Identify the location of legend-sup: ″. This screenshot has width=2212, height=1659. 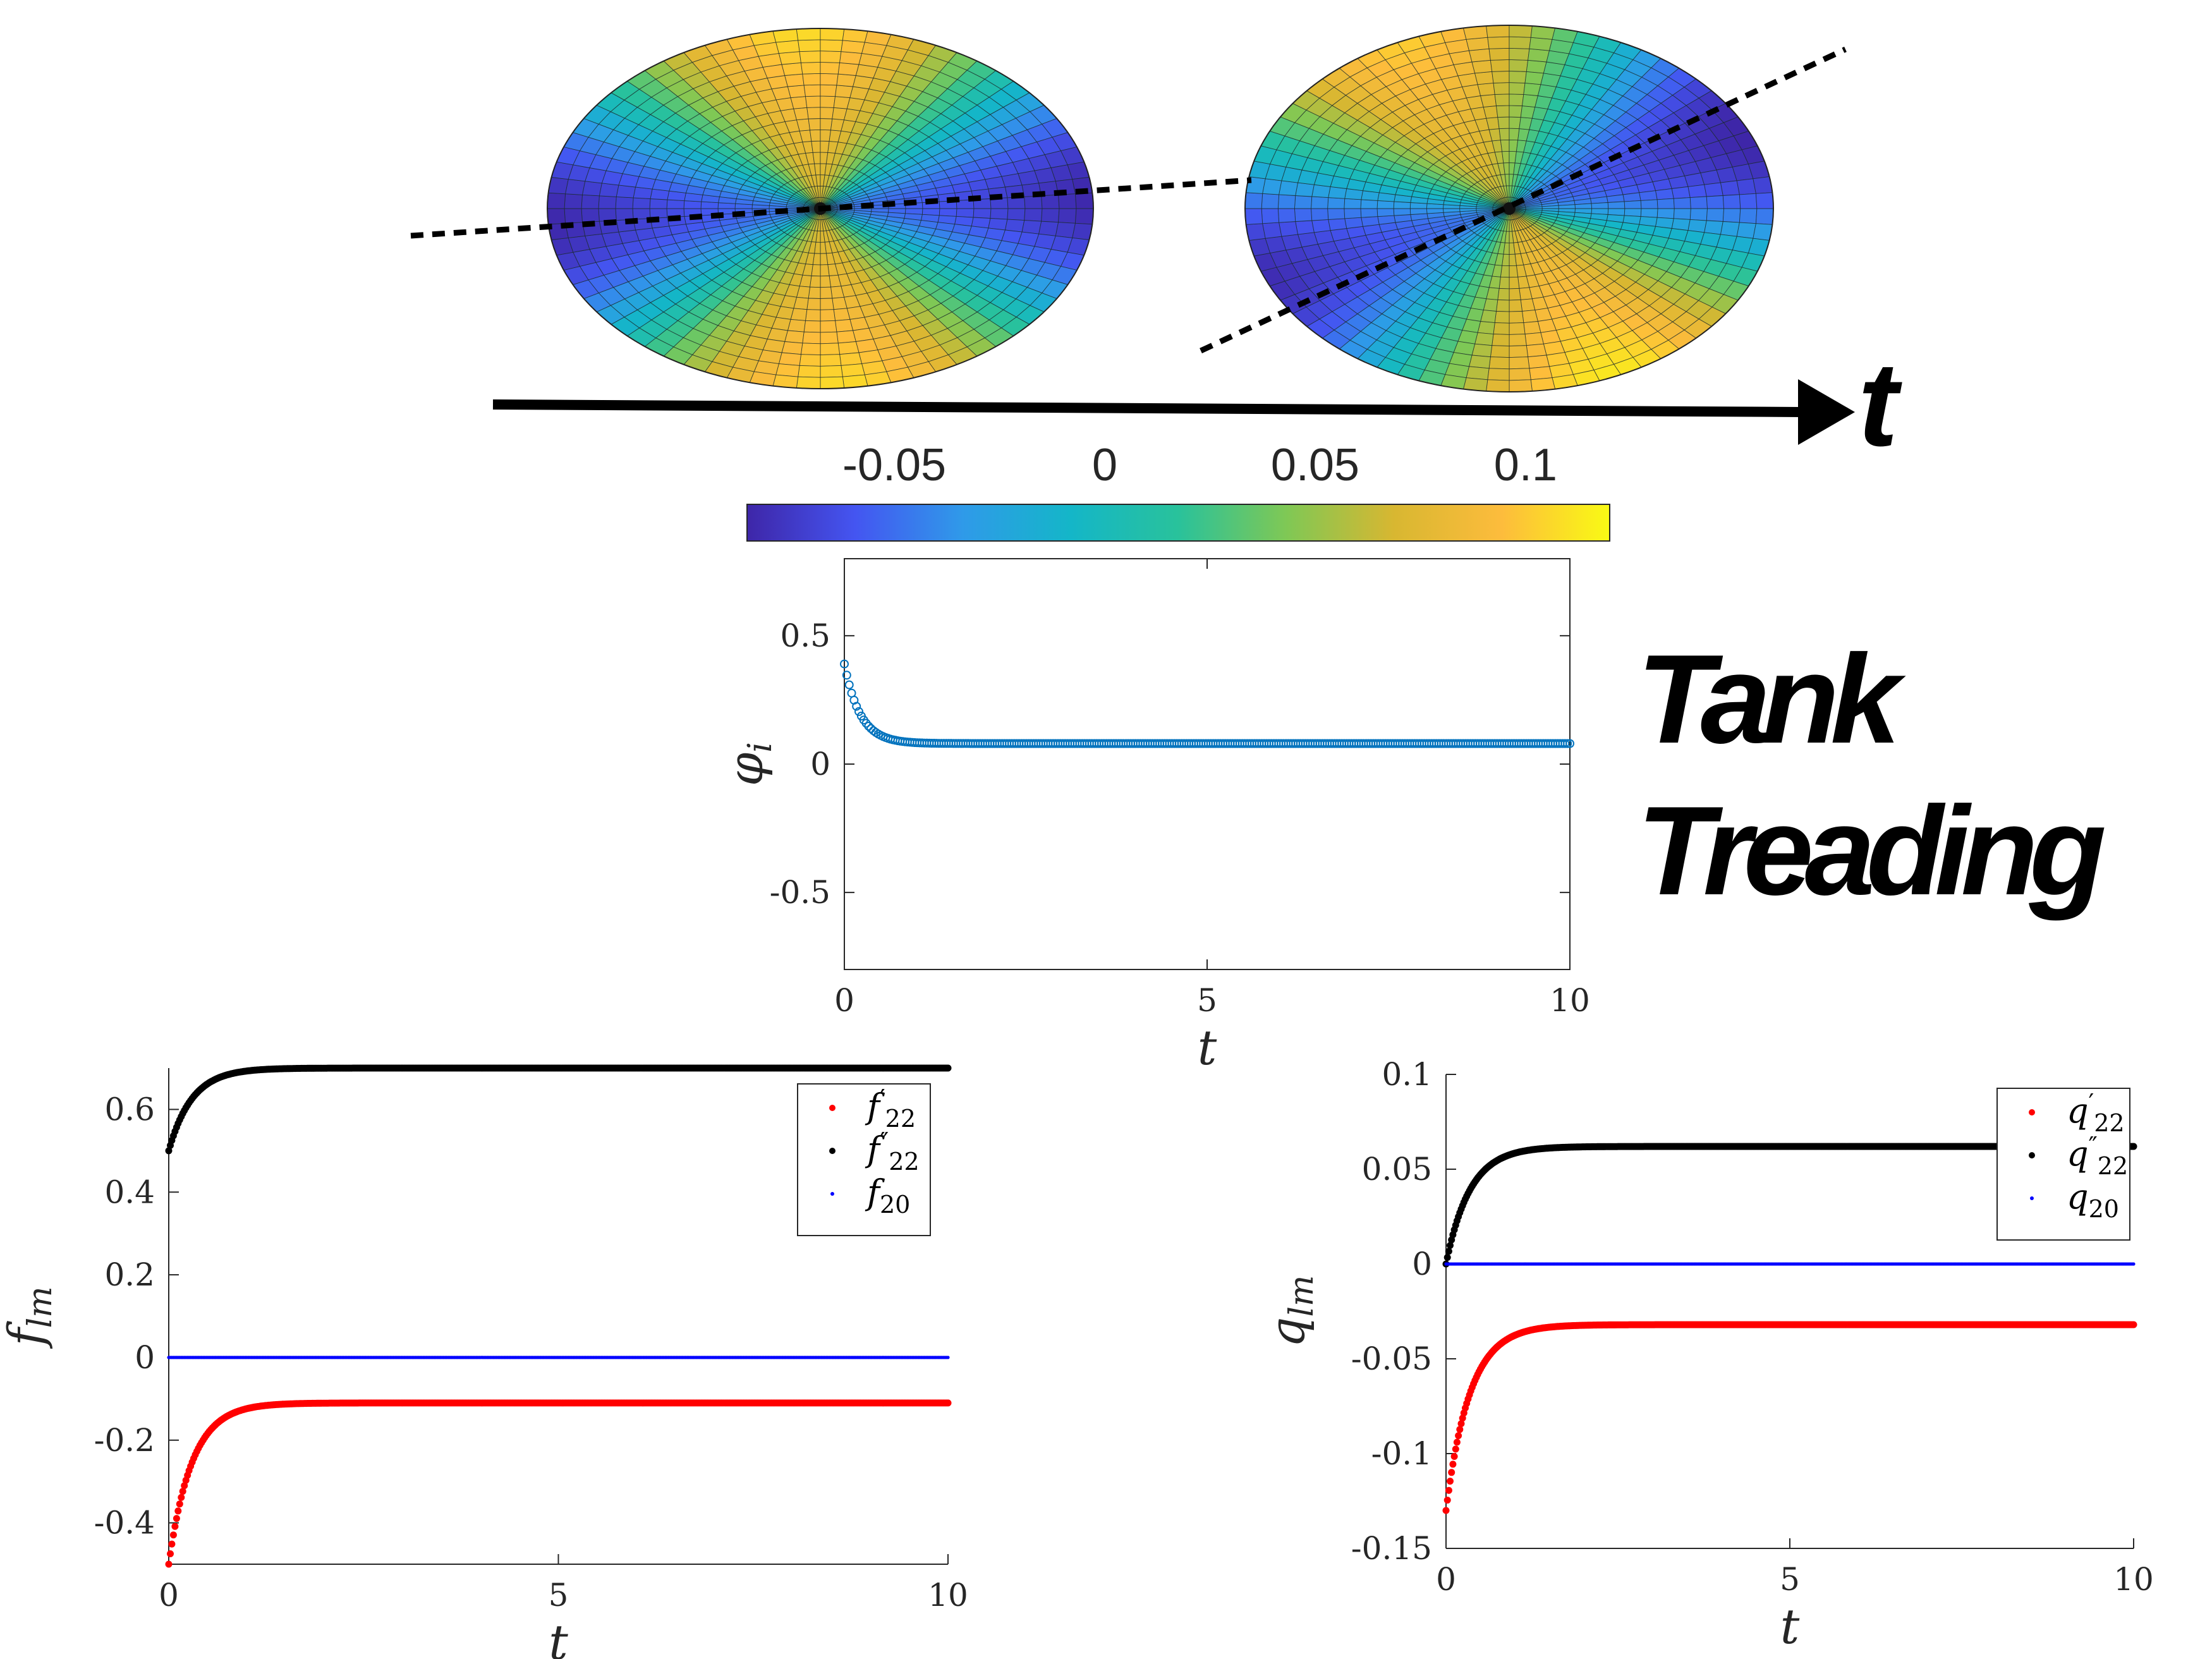
(884, 1141).